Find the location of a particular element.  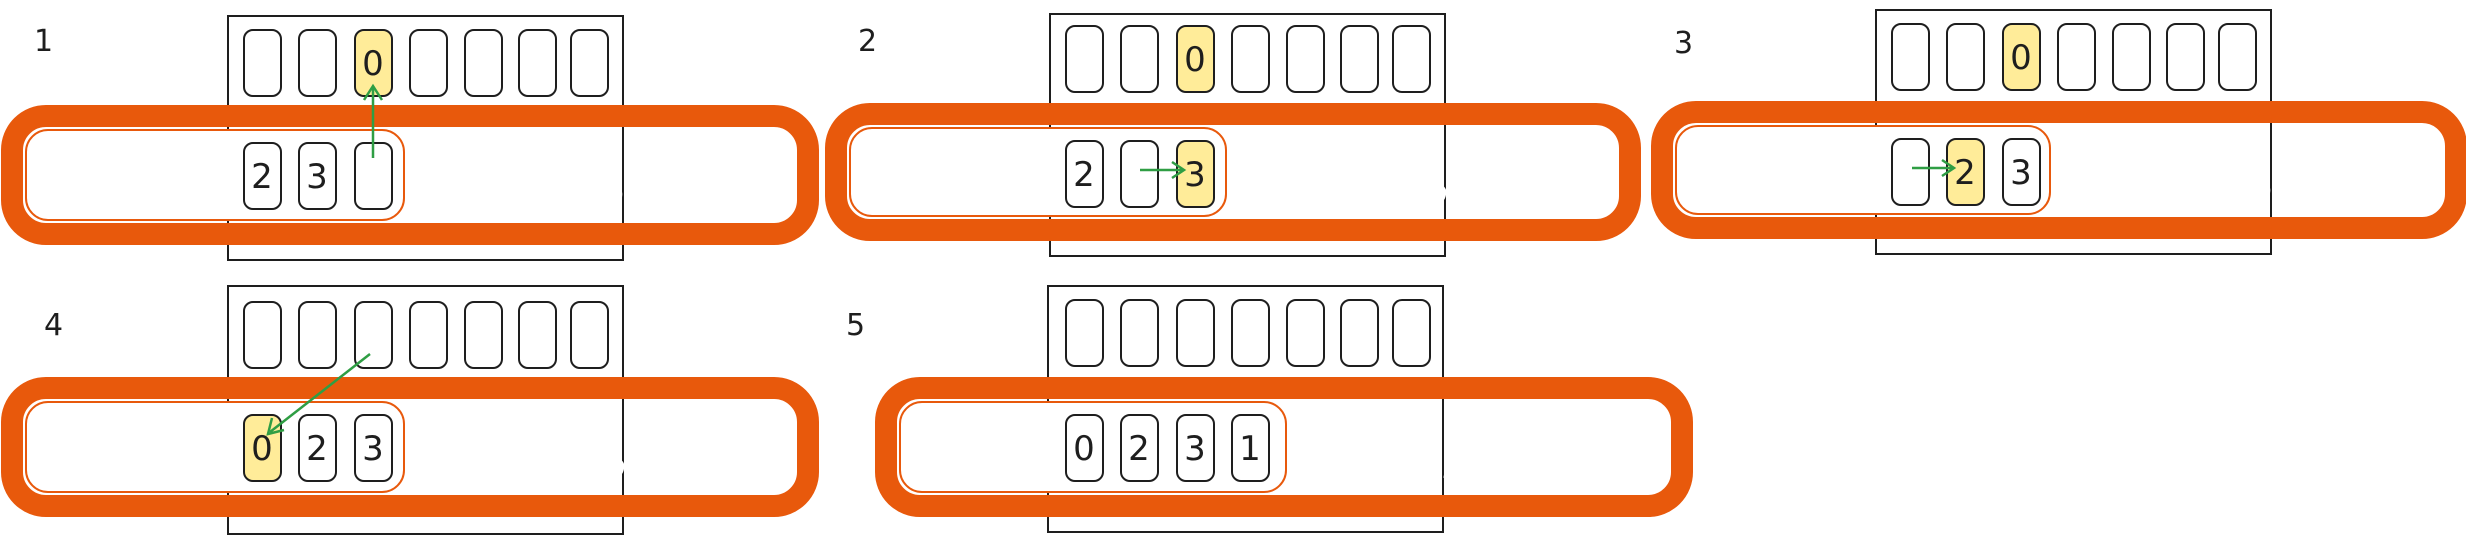

panel-3-svg: 0 2 3 Insertion is located at coordinates (2058, 132).